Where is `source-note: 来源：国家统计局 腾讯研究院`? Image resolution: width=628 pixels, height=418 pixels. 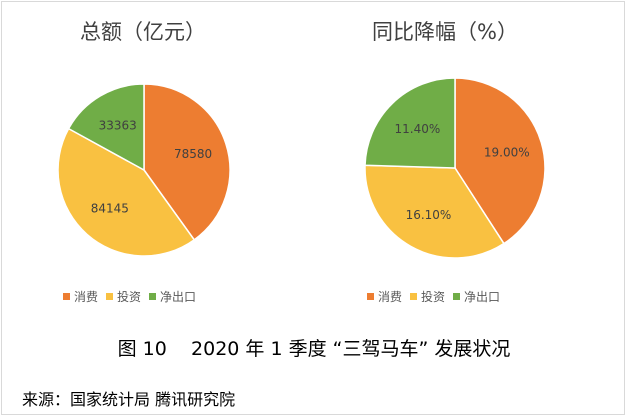
source-note: 来源：国家统计局 腾讯研究院 is located at coordinates (129, 399).